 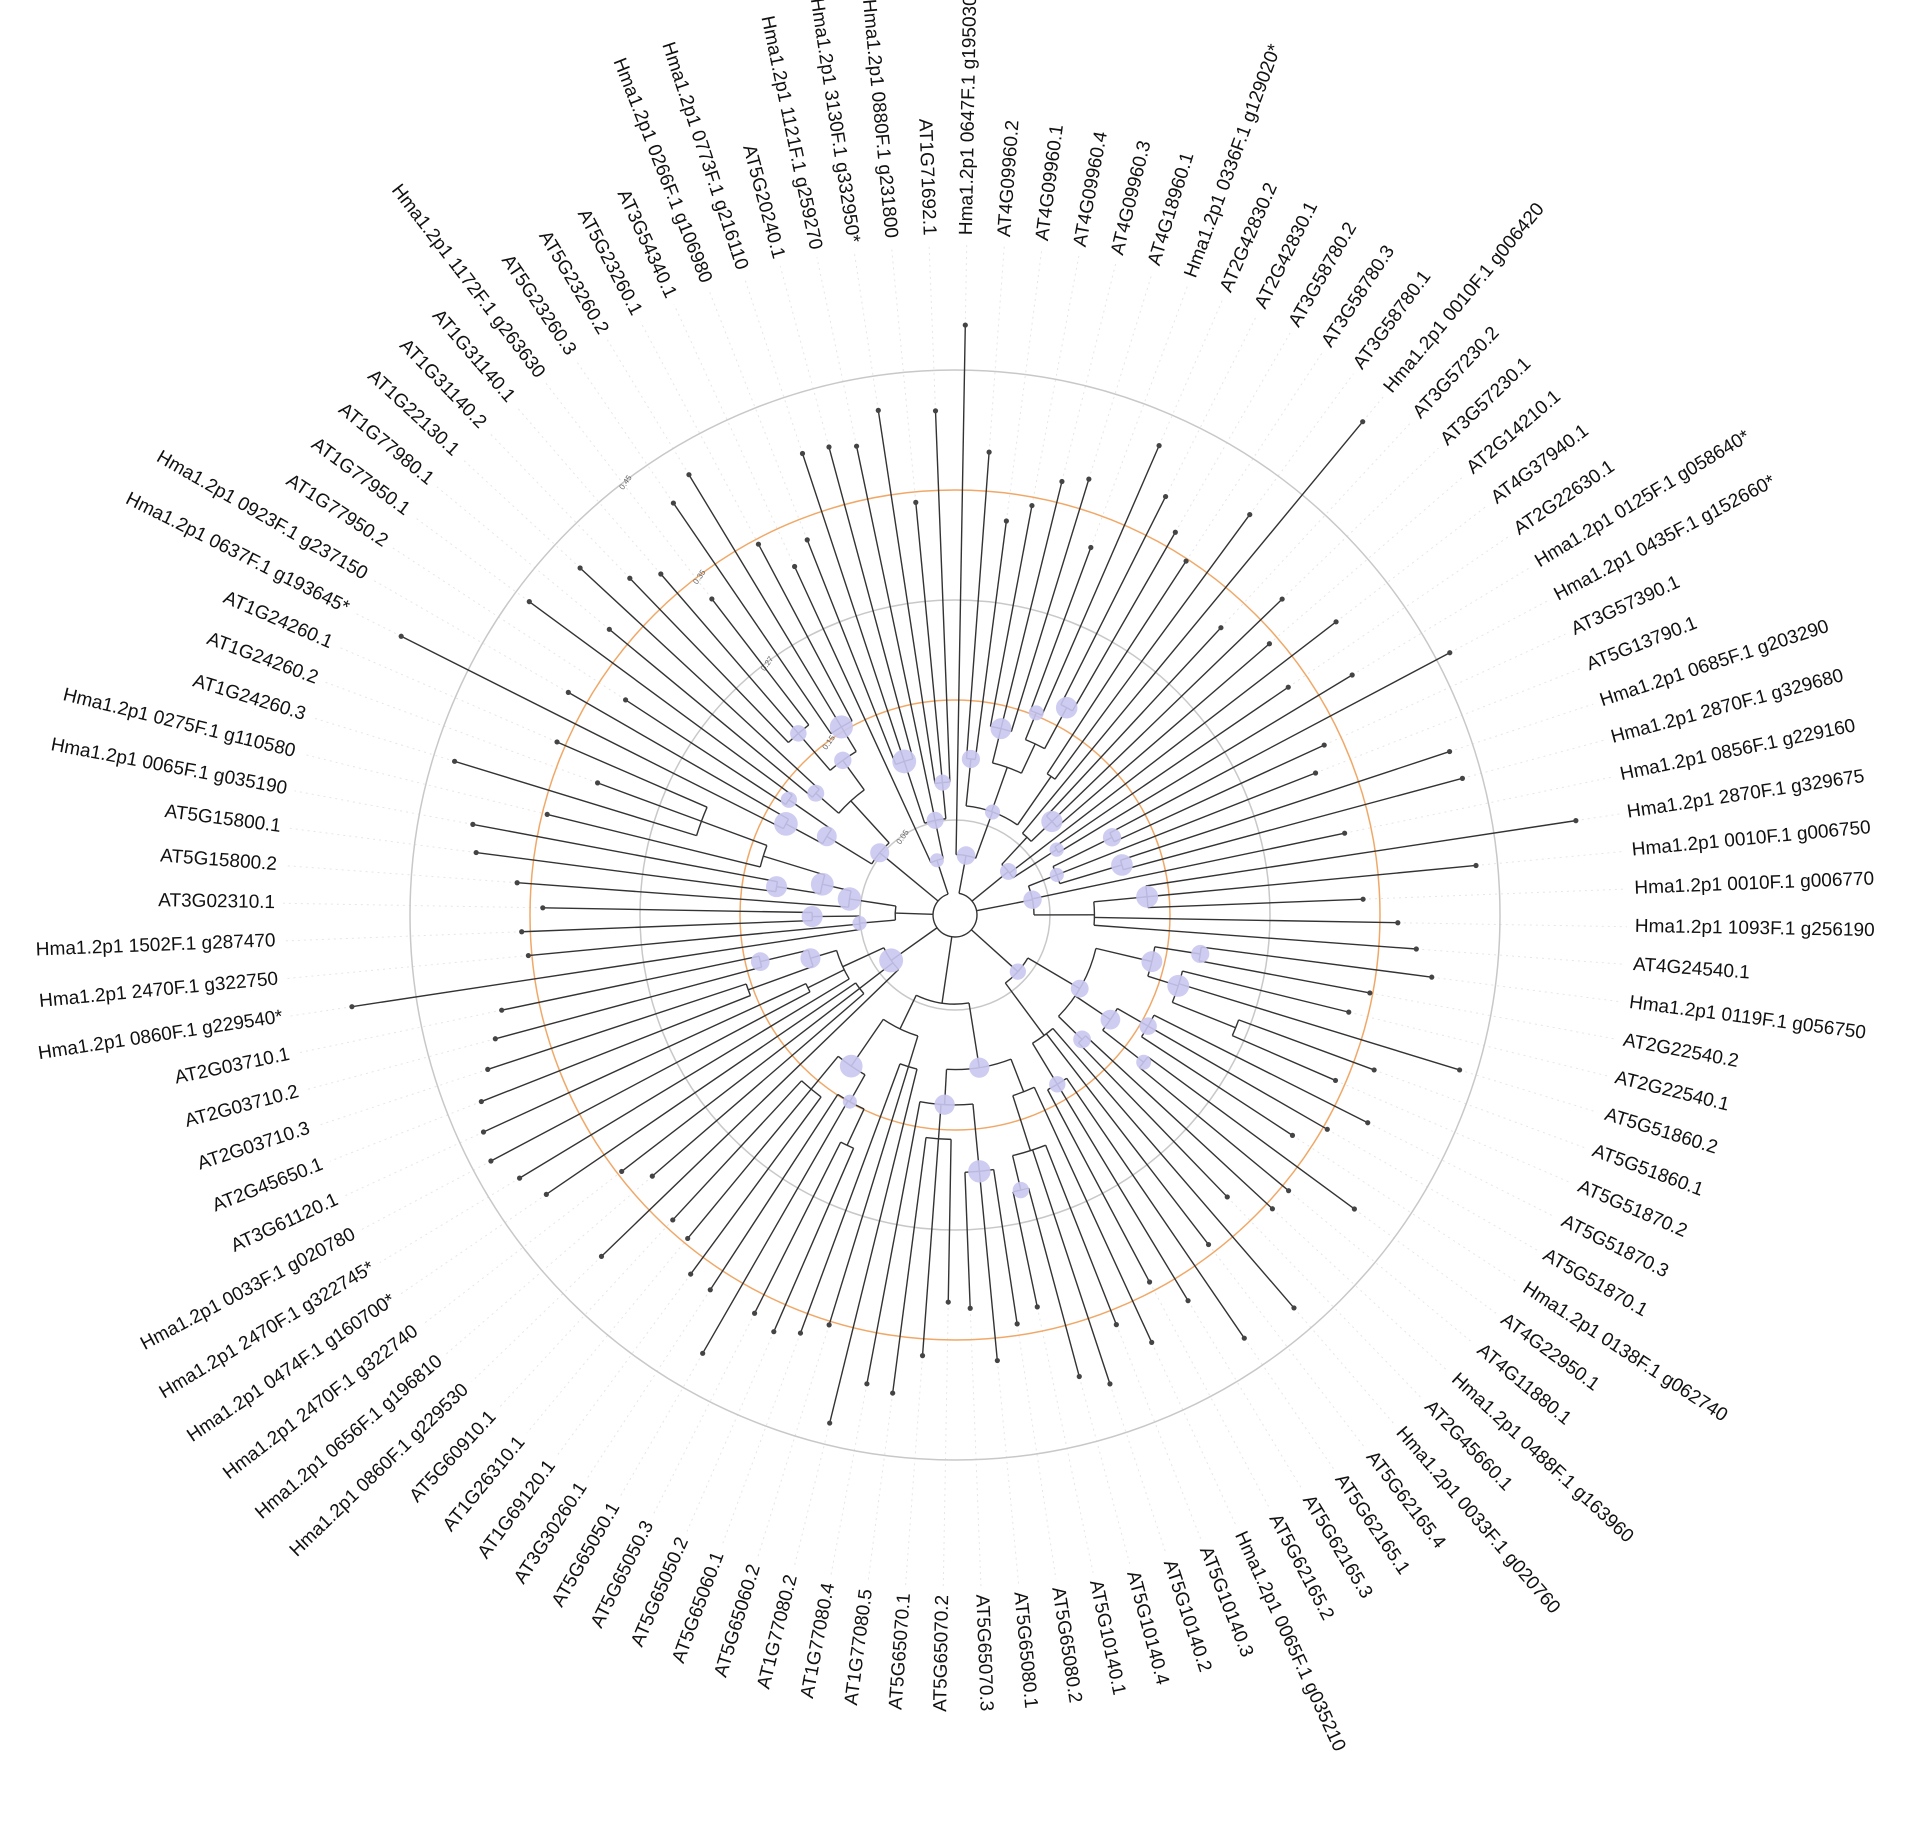 I want to click on leaf-label: AT5G65080.2, so click(x=1066, y=1645).